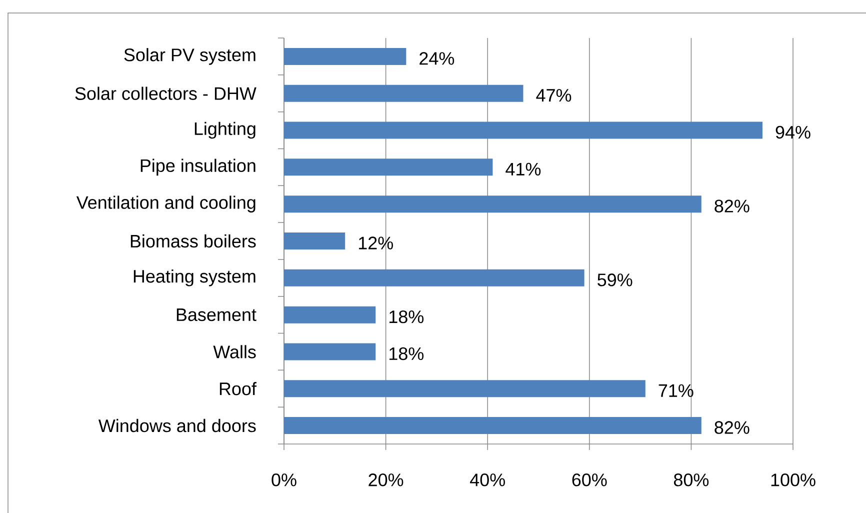  What do you see at coordinates (676, 390) in the screenshot?
I see `data-label: 71%` at bounding box center [676, 390].